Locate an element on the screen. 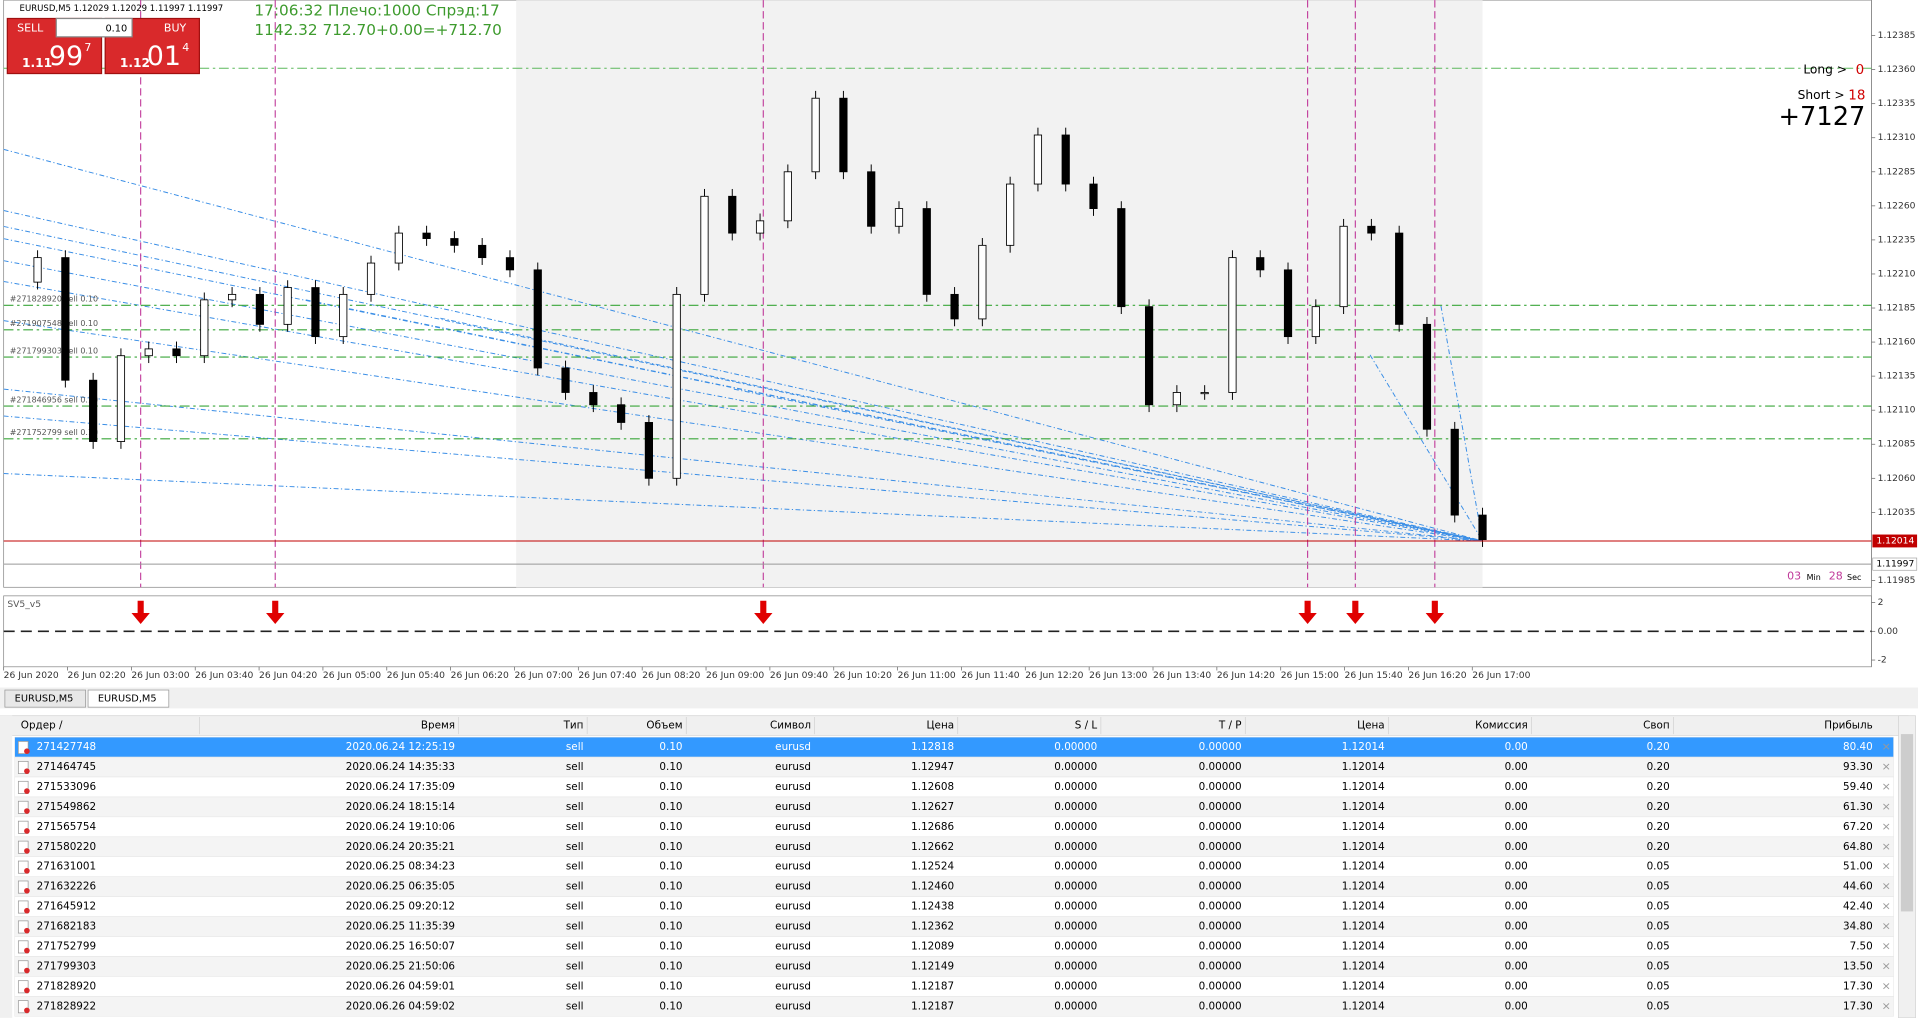  table-cell: 17.30 is located at coordinates (1858, 1006).